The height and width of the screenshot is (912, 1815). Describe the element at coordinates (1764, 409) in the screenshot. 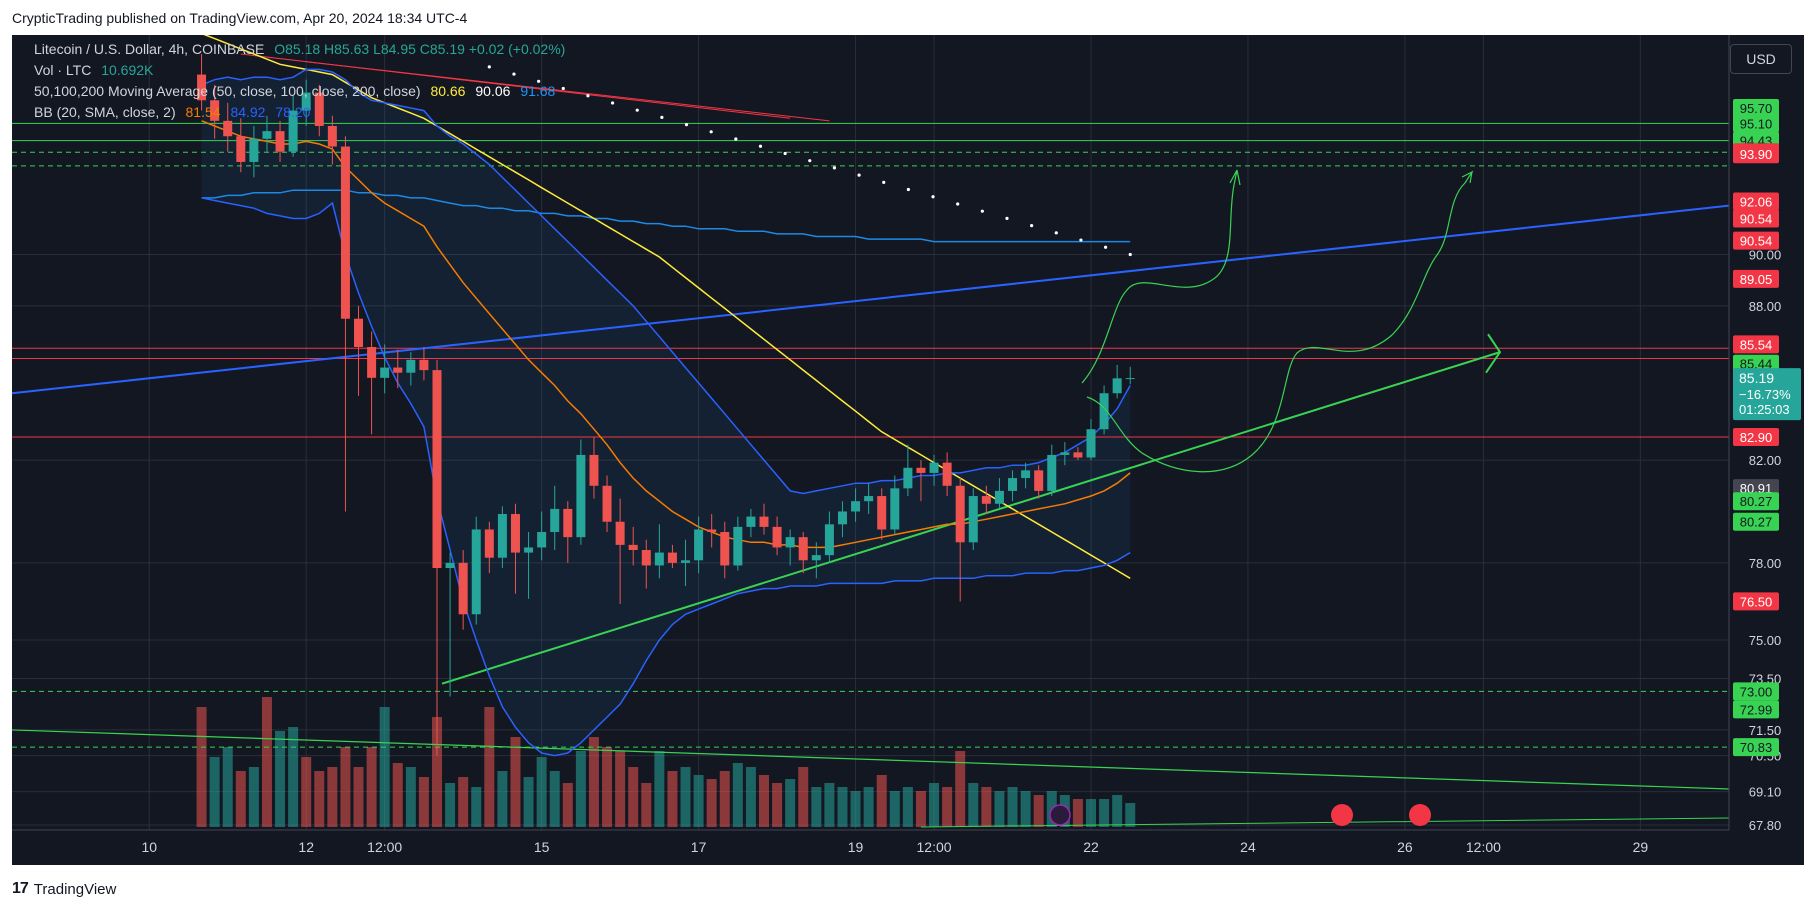

I see `current-price-countdown: 01:25:03` at that location.